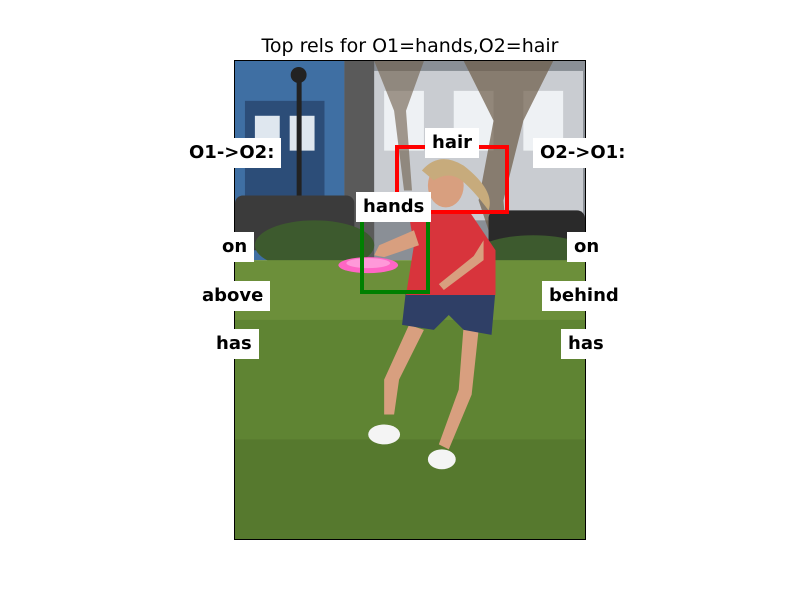 This screenshot has width=800, height=600. I want to click on o2-to-o1-relation-1: on, so click(587, 247).